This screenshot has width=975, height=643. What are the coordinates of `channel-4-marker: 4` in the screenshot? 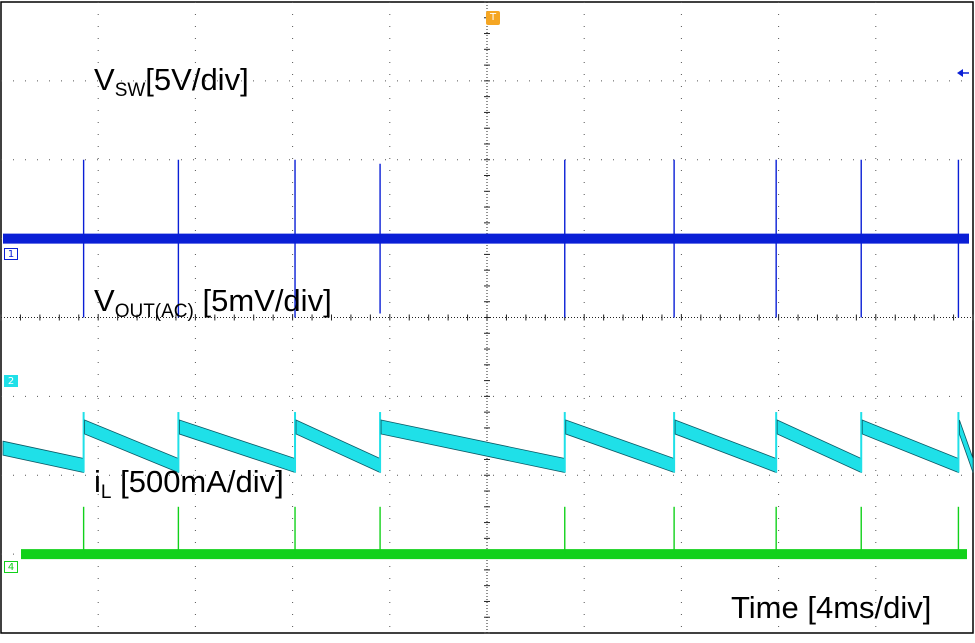 It's located at (11, 567).